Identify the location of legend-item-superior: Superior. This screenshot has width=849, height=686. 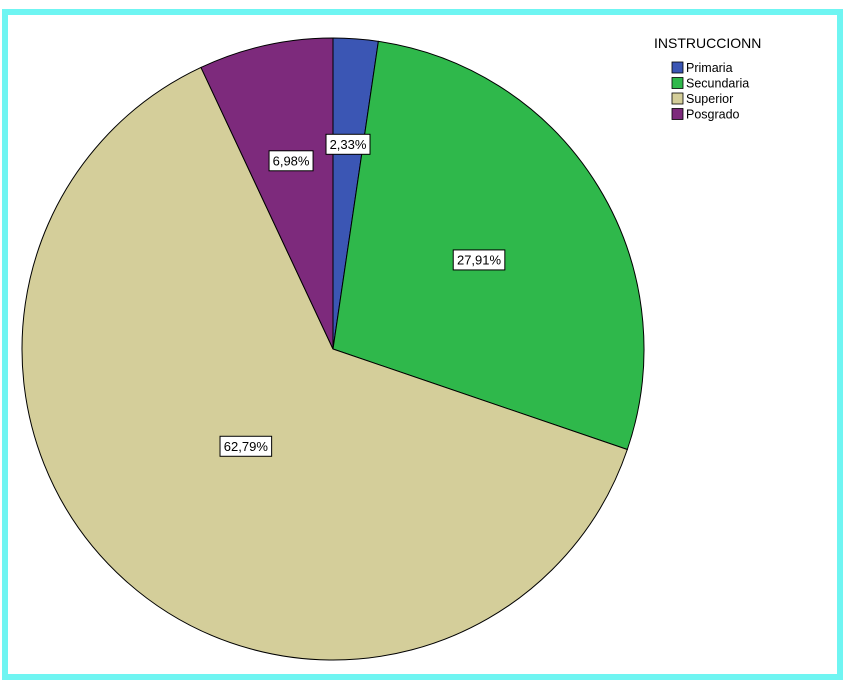
(702, 99).